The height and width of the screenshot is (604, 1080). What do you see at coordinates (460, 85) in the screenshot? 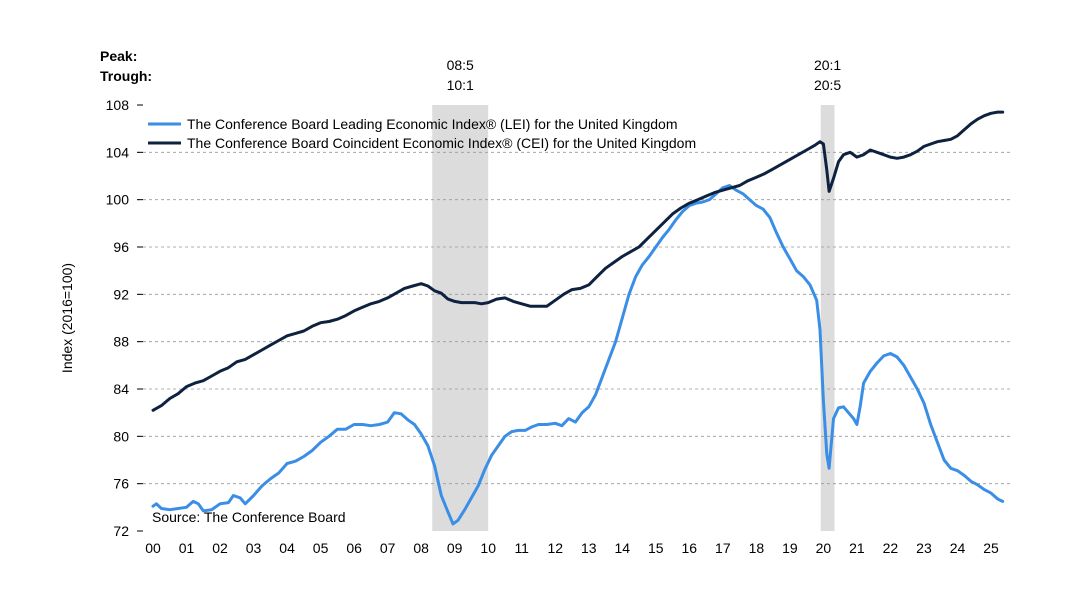
I see `recession-trough-label-0: 10:1` at bounding box center [460, 85].